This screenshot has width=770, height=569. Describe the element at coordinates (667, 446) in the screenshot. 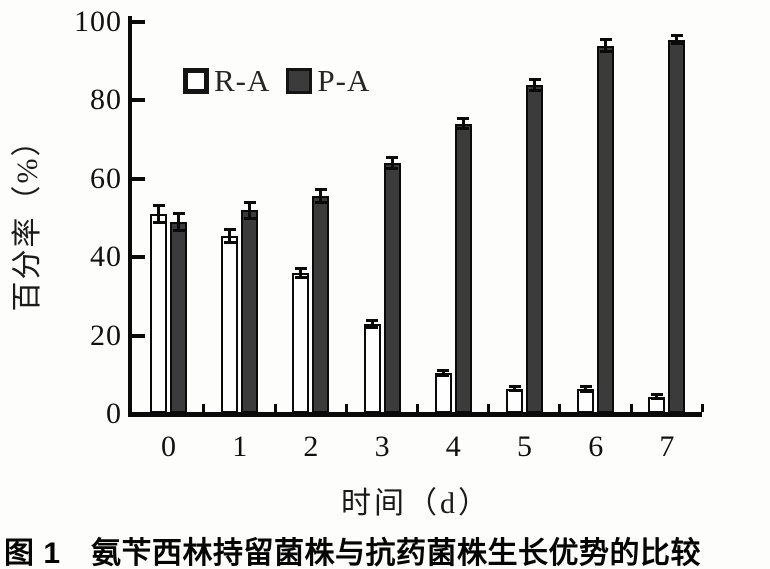

I see `x-tick-label: 7` at that location.